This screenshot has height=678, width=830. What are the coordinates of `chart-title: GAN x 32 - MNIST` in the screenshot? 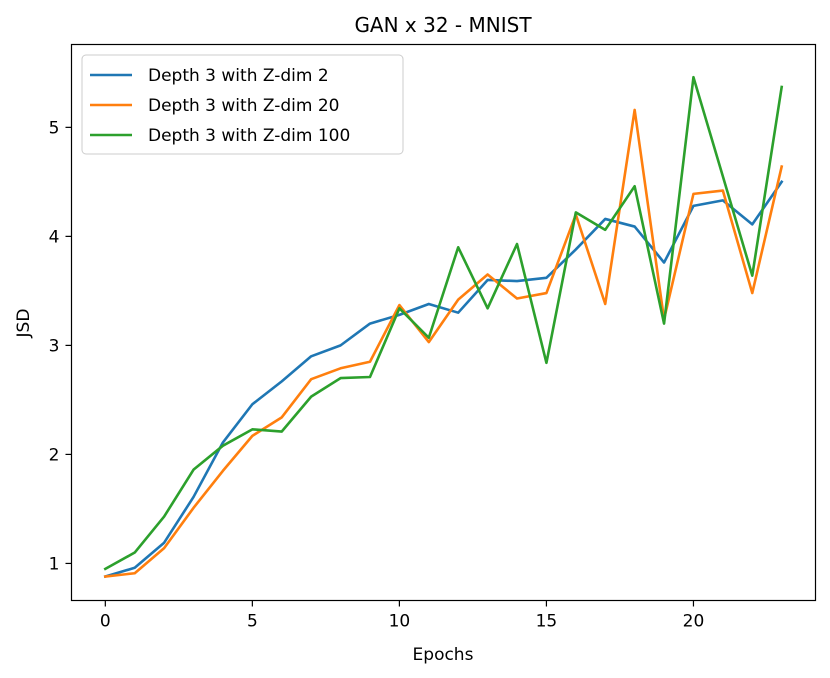 It's located at (443, 25).